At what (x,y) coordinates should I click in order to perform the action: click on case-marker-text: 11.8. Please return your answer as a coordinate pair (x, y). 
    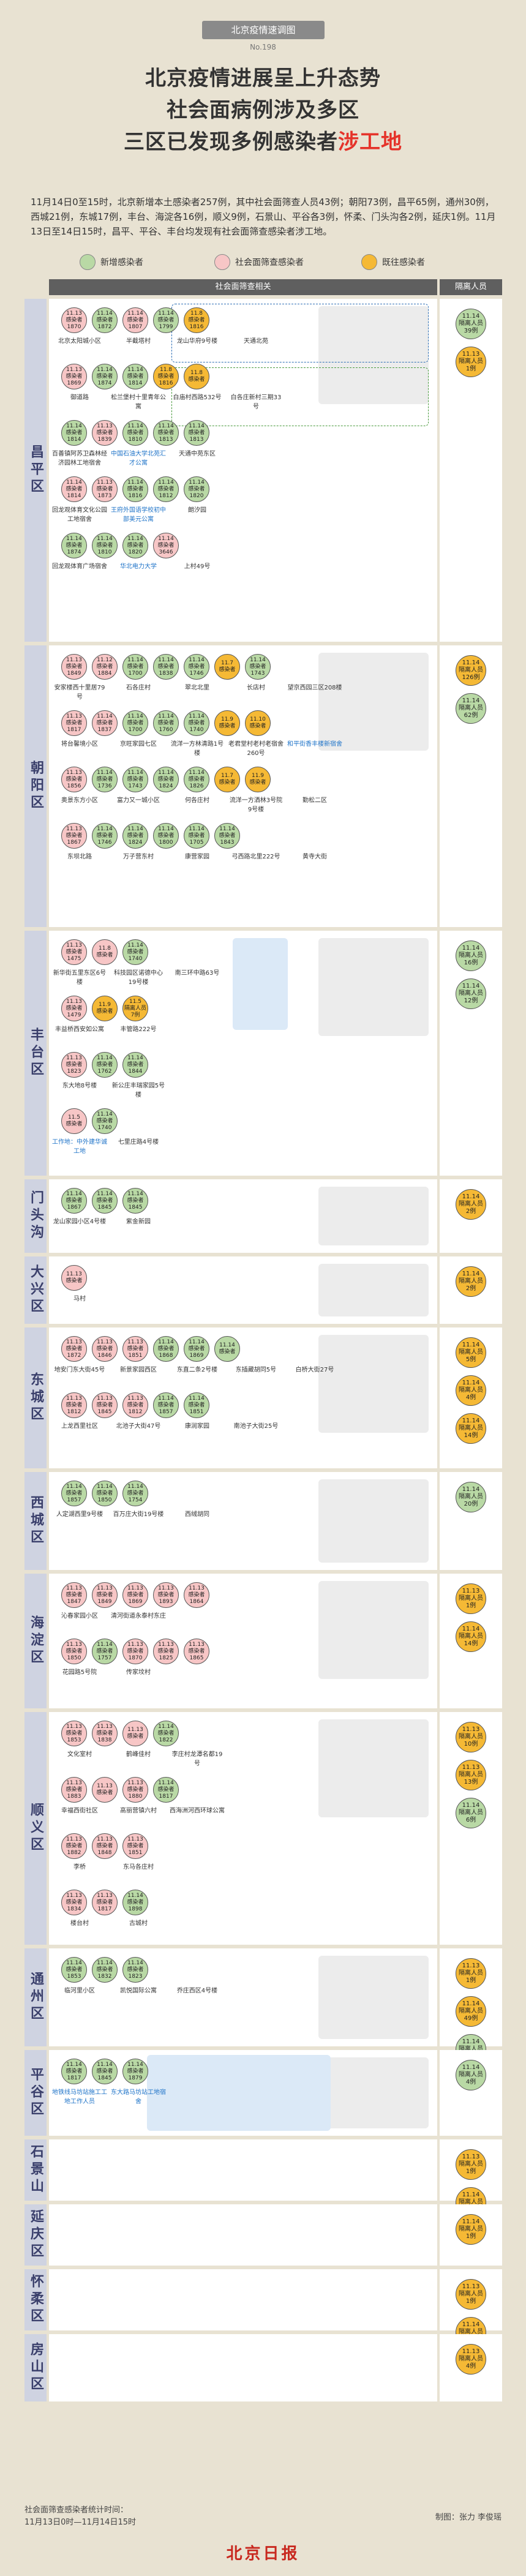
    Looking at the image, I should click on (104, 948).